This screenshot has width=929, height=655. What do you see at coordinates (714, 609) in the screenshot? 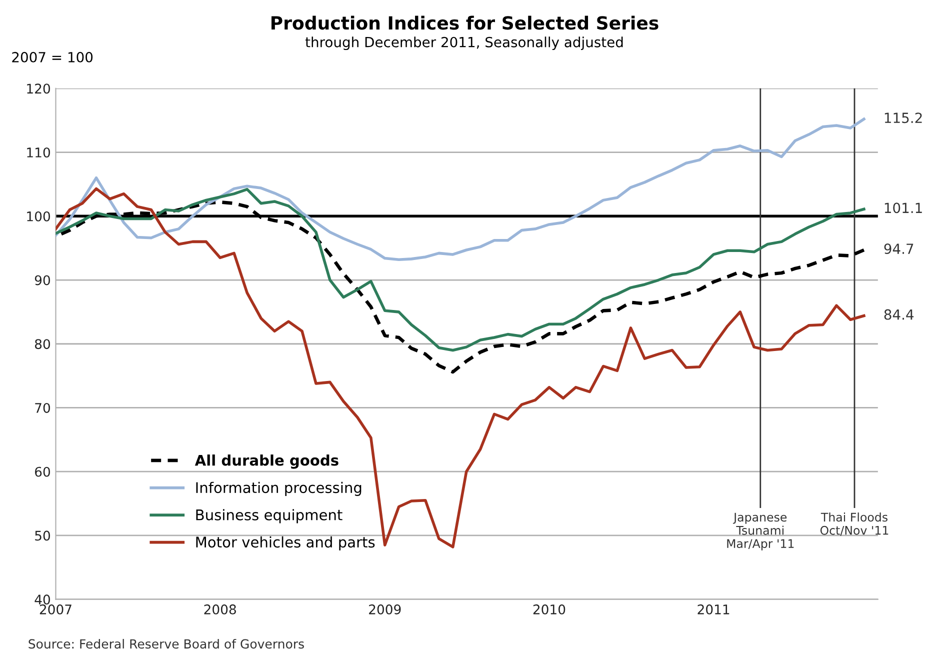
I see `x-tick-label: 2011` at bounding box center [714, 609].